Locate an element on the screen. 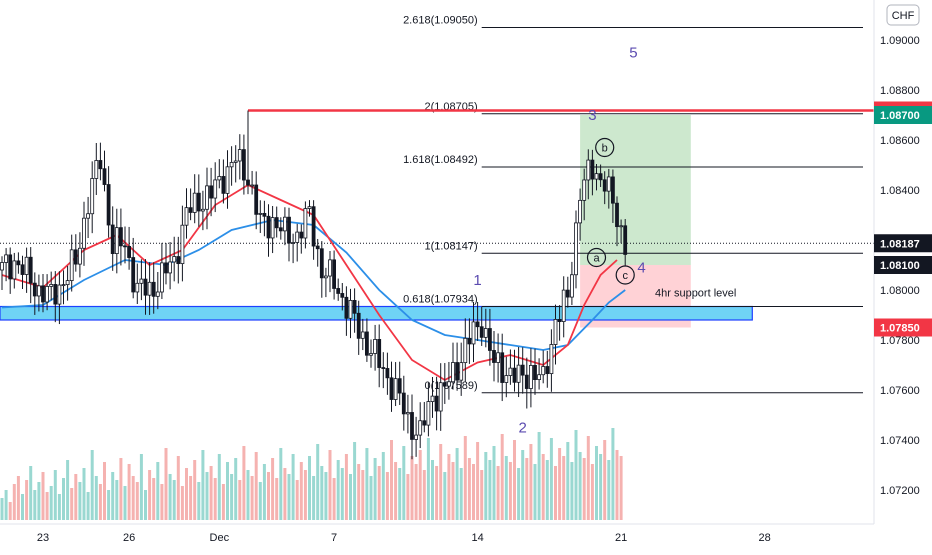  price-badge-label: 1.08187 is located at coordinates (900, 244).